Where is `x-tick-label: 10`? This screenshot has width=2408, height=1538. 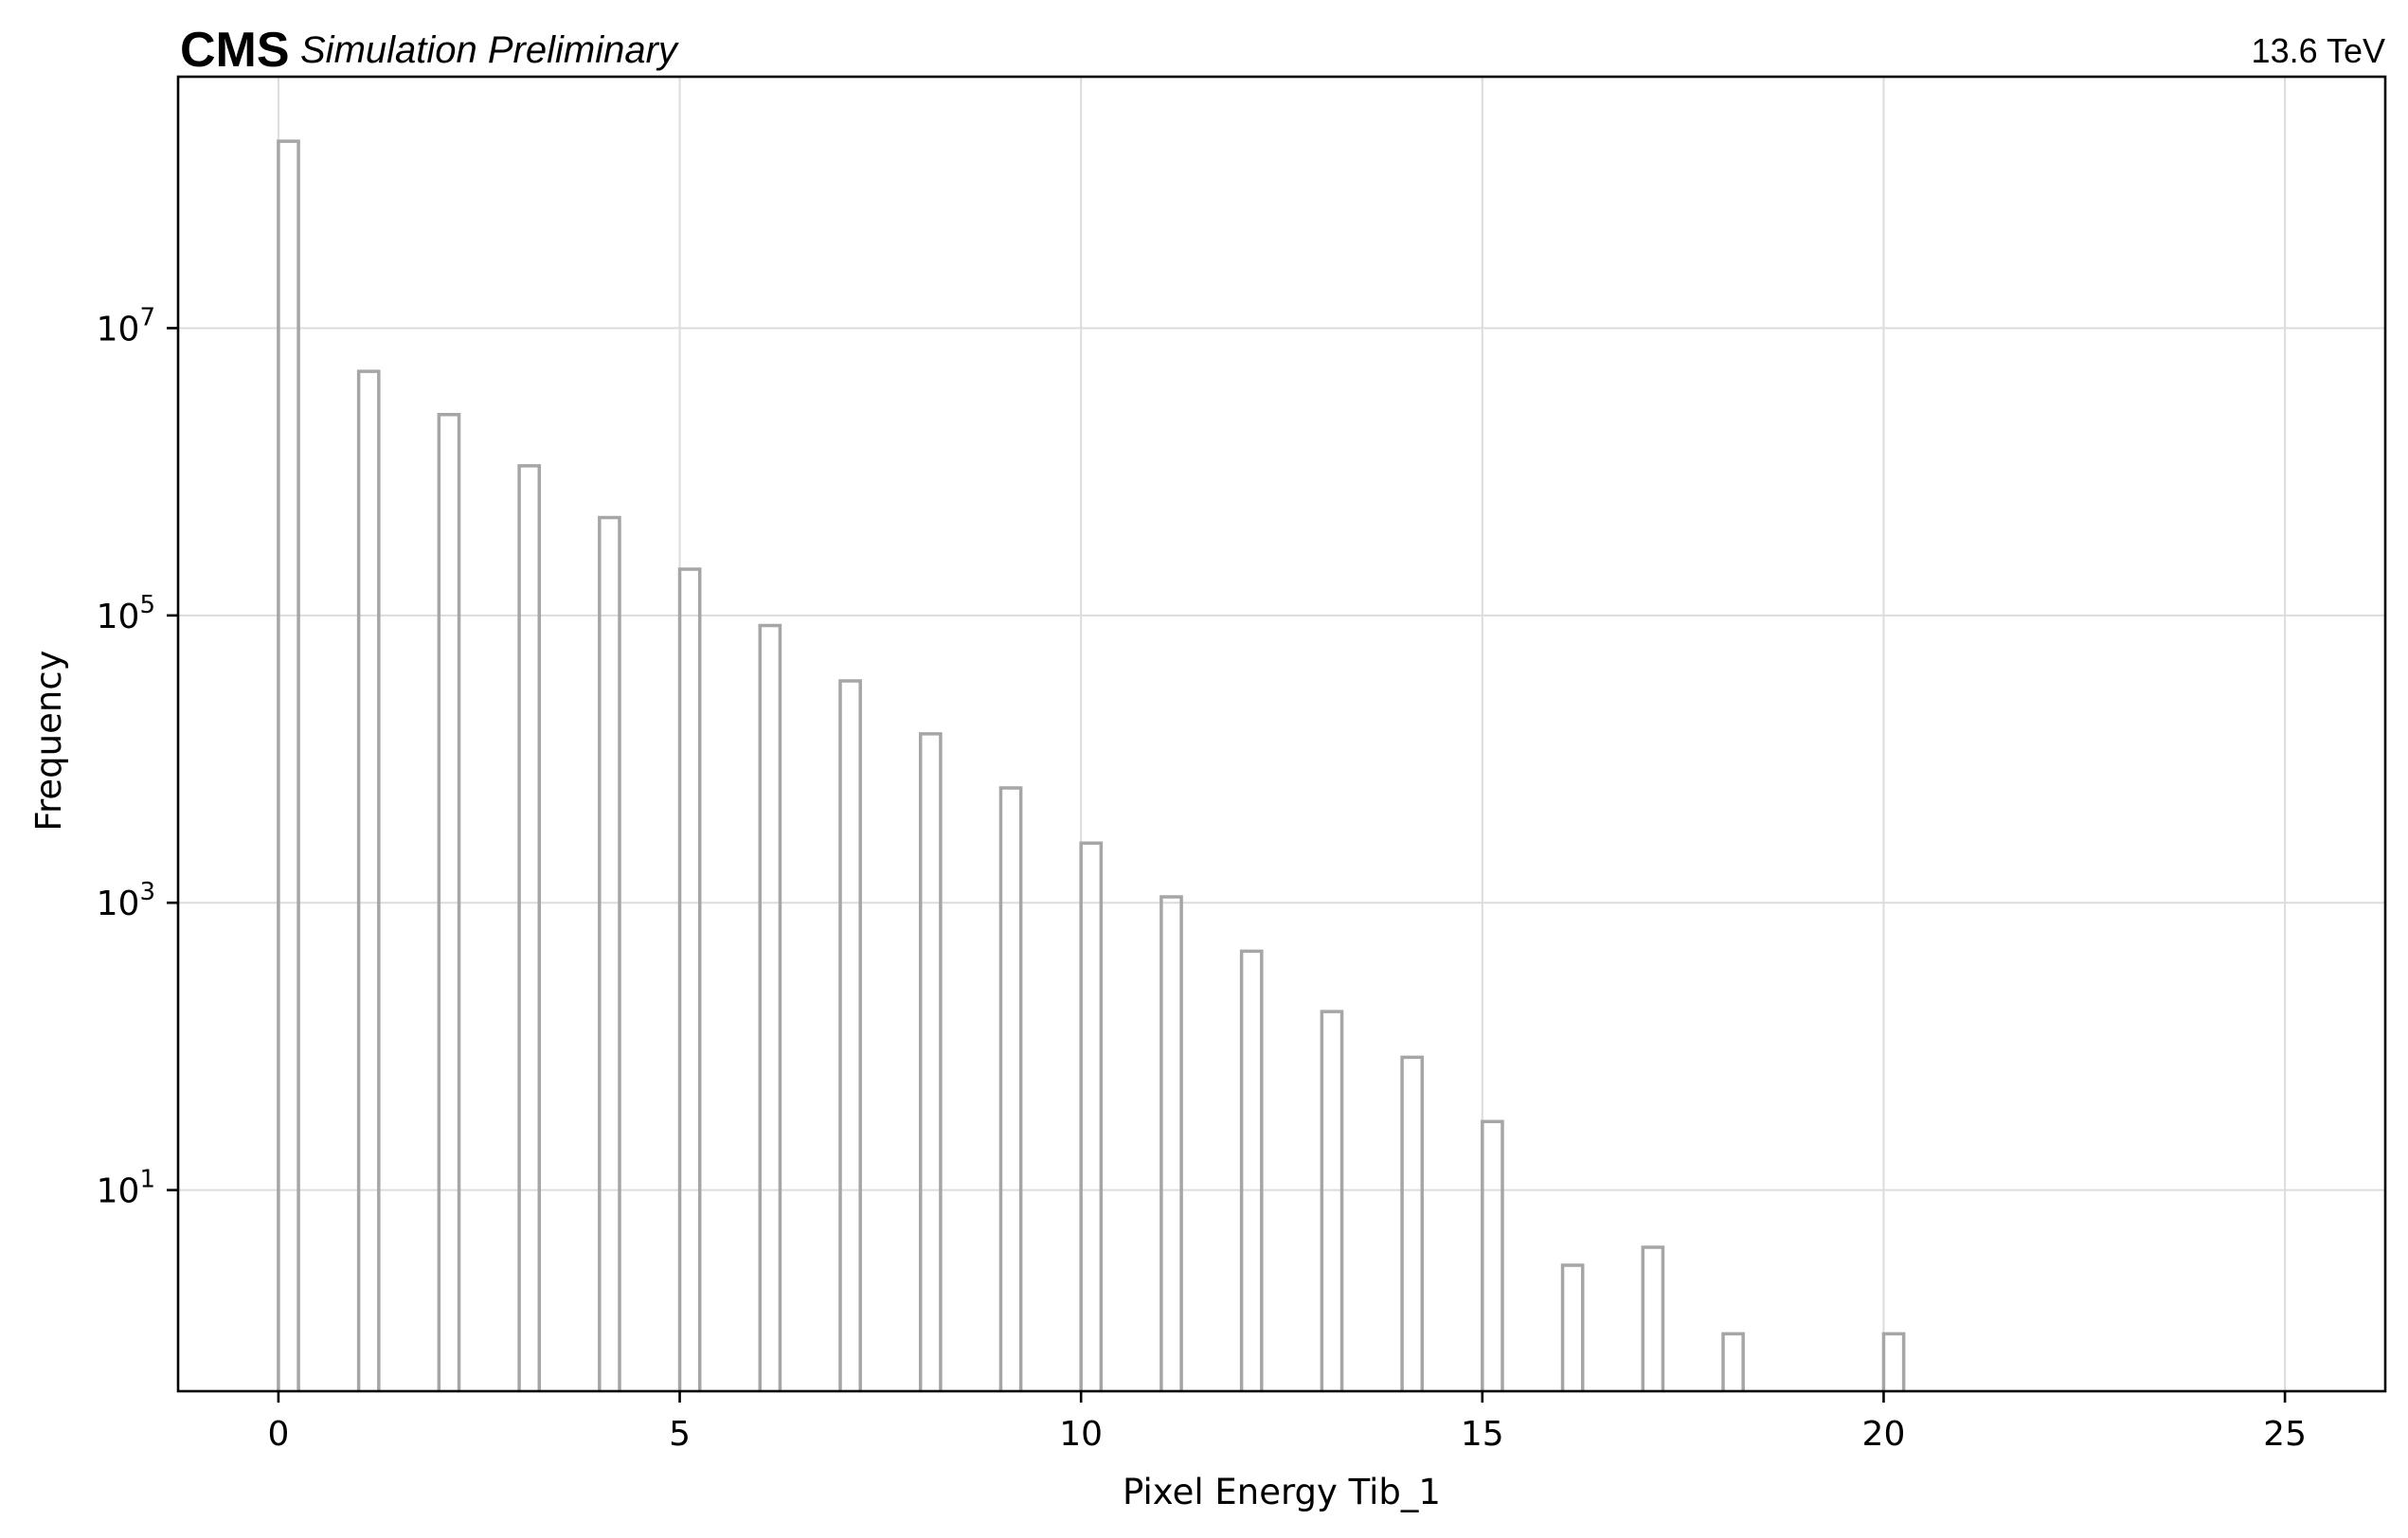 x-tick-label: 10 is located at coordinates (1081, 1434).